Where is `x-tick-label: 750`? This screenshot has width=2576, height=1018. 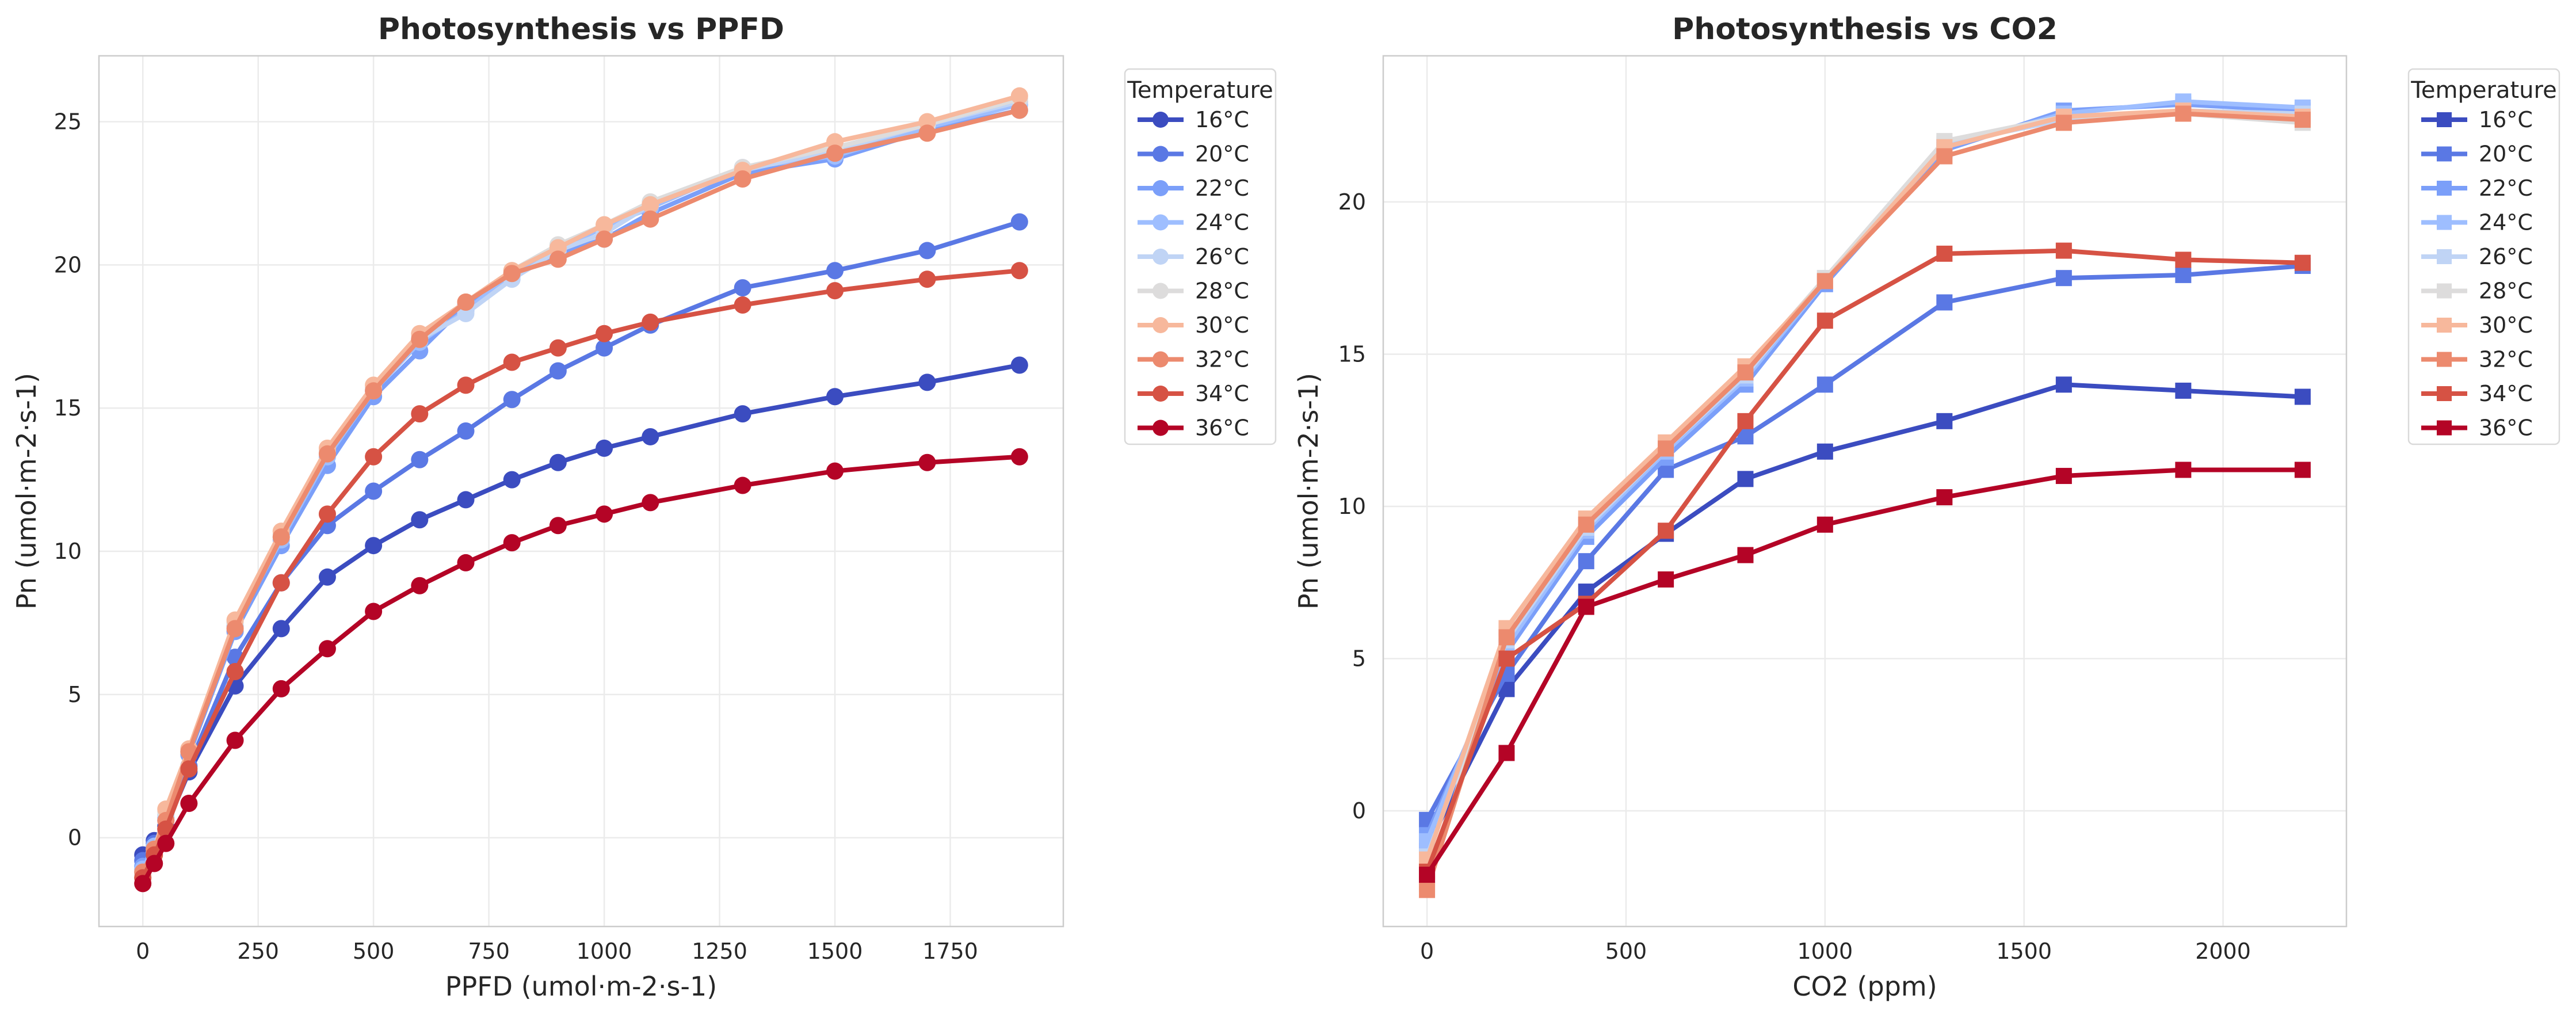
x-tick-label: 750 is located at coordinates (489, 951).